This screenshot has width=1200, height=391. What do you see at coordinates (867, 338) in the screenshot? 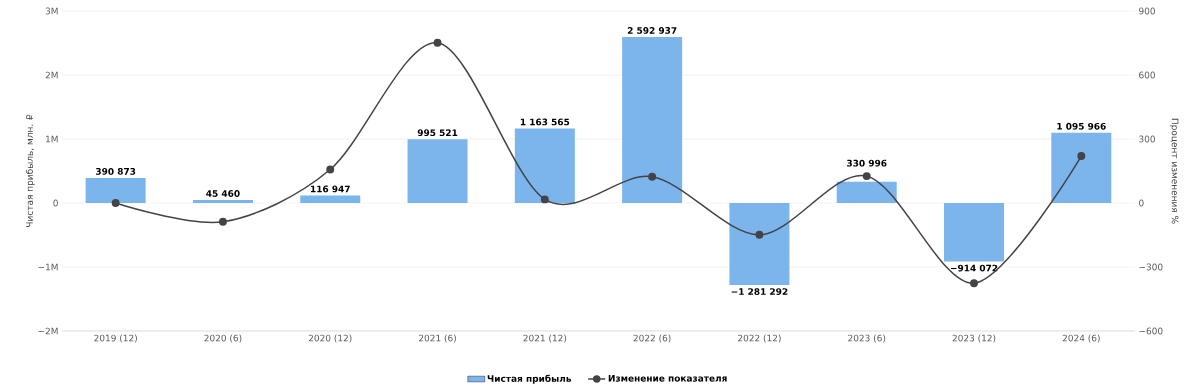
I see `x-tick-label: 2023 (6)` at bounding box center [867, 338].